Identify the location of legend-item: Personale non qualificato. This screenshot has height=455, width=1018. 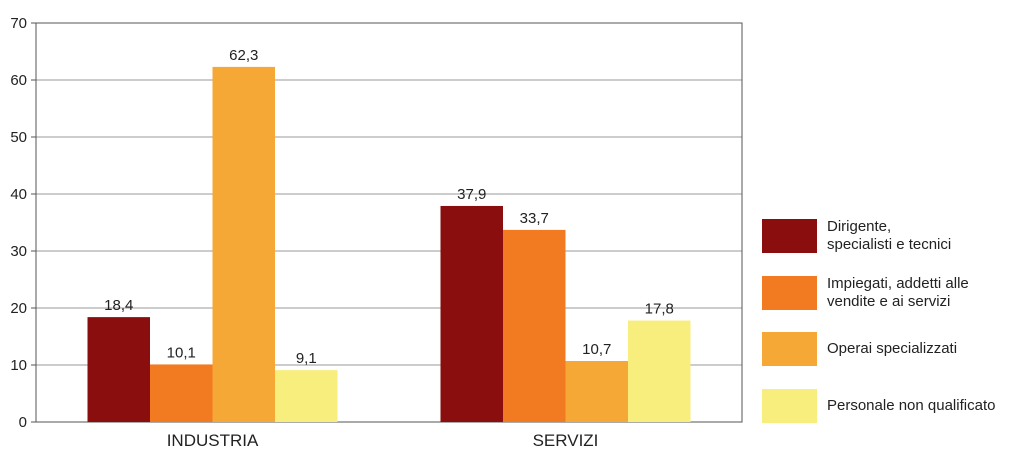
(878, 406).